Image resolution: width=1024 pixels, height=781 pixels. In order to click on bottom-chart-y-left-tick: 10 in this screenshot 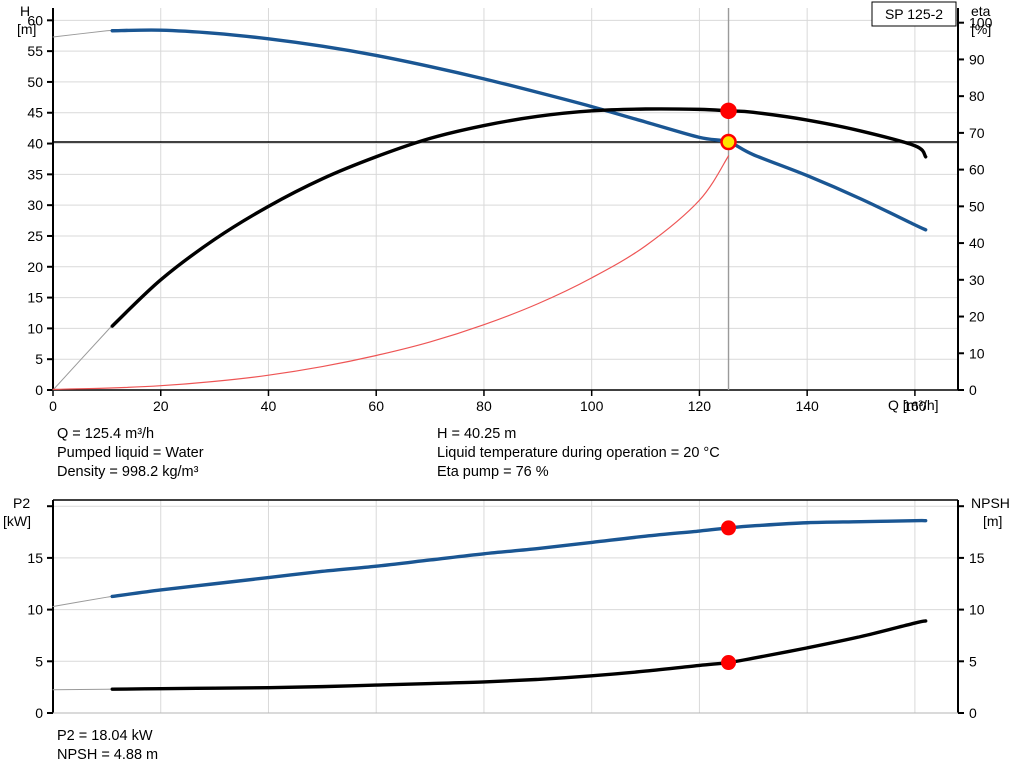, I will do `click(35, 610)`.